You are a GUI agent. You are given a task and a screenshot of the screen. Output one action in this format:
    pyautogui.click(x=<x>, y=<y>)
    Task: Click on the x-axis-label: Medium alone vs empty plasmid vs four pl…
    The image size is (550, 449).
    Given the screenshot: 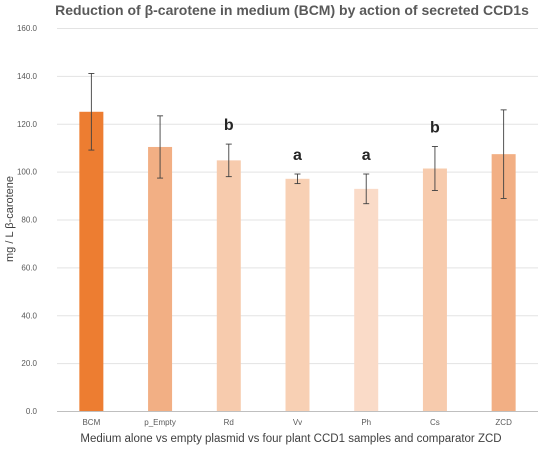 What is the action you would take?
    pyautogui.click(x=290, y=439)
    